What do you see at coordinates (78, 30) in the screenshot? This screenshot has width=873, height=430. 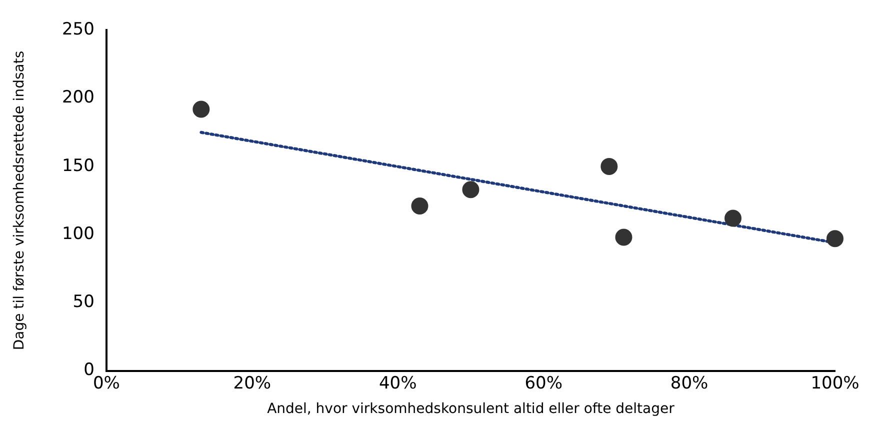 I see `y-tick-label: 250` at bounding box center [78, 30].